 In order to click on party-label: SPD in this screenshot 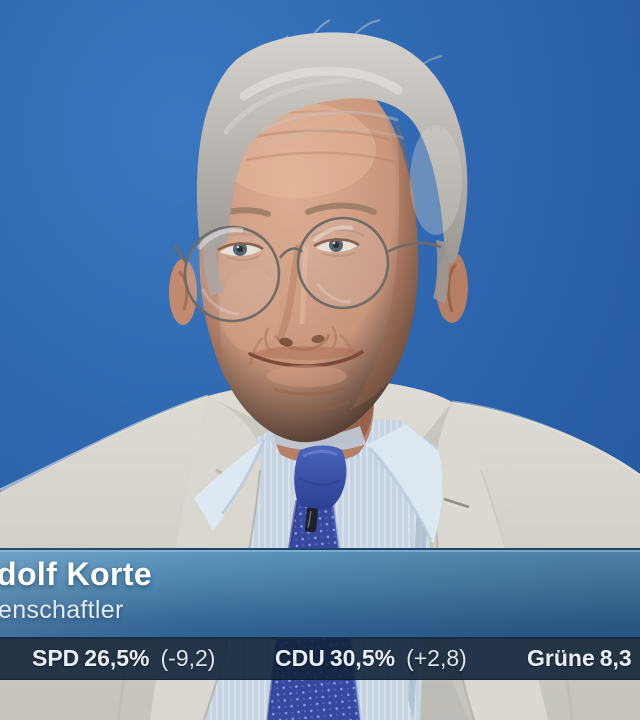, I will do `click(56, 658)`.